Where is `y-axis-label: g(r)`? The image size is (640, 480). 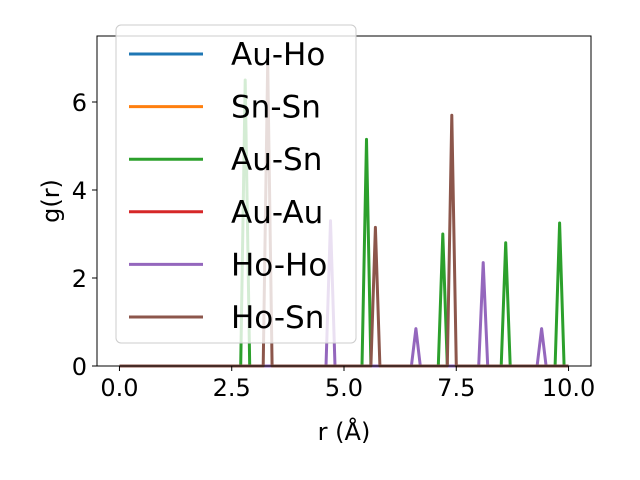 y-axis-label: g(r) is located at coordinates (51, 201).